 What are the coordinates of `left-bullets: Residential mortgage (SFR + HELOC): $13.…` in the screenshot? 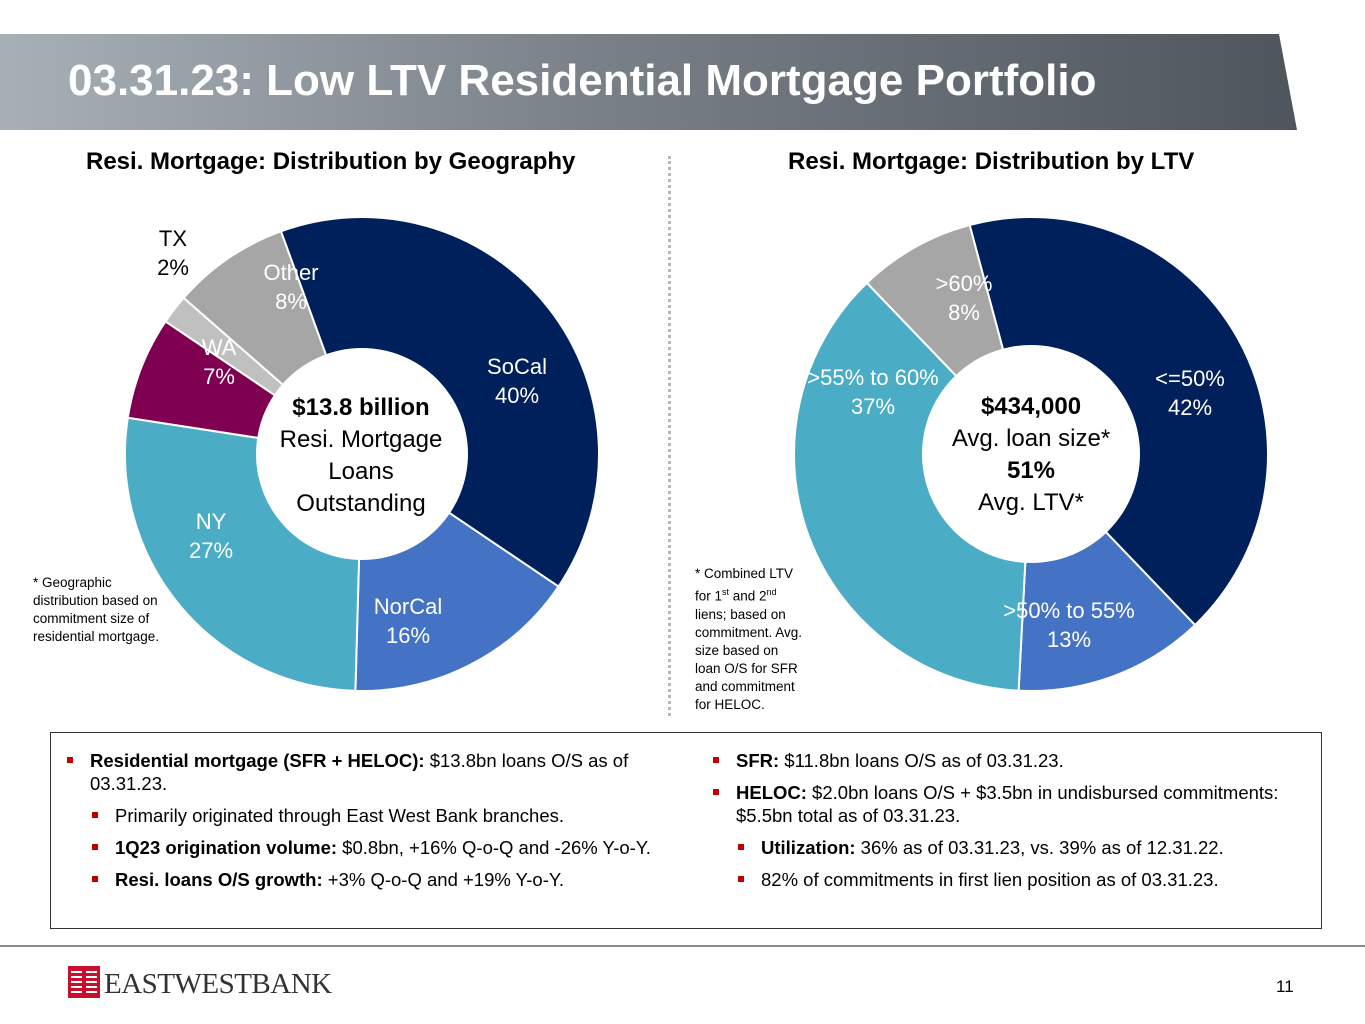 It's located at (360, 824).